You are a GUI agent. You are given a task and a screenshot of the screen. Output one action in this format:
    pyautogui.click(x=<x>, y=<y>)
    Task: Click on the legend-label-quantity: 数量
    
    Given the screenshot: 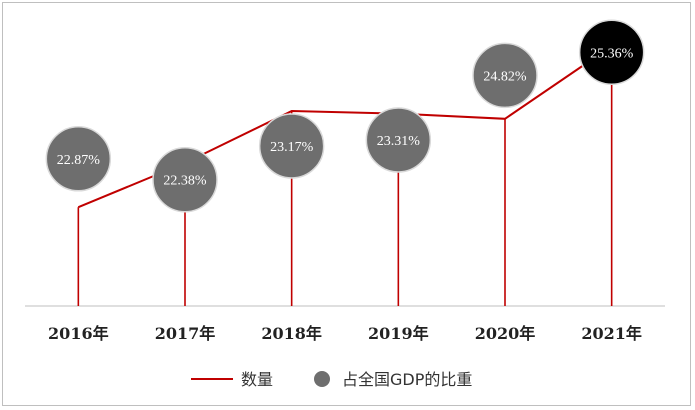 What is the action you would take?
    pyautogui.click(x=257, y=379)
    